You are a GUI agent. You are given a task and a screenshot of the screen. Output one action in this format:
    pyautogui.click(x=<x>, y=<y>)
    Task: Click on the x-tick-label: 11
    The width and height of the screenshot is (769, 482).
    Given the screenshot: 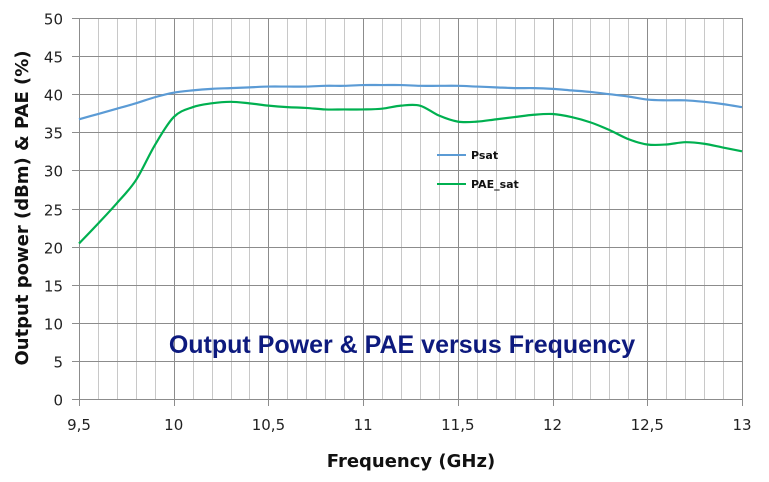 What is the action you would take?
    pyautogui.click(x=363, y=425)
    